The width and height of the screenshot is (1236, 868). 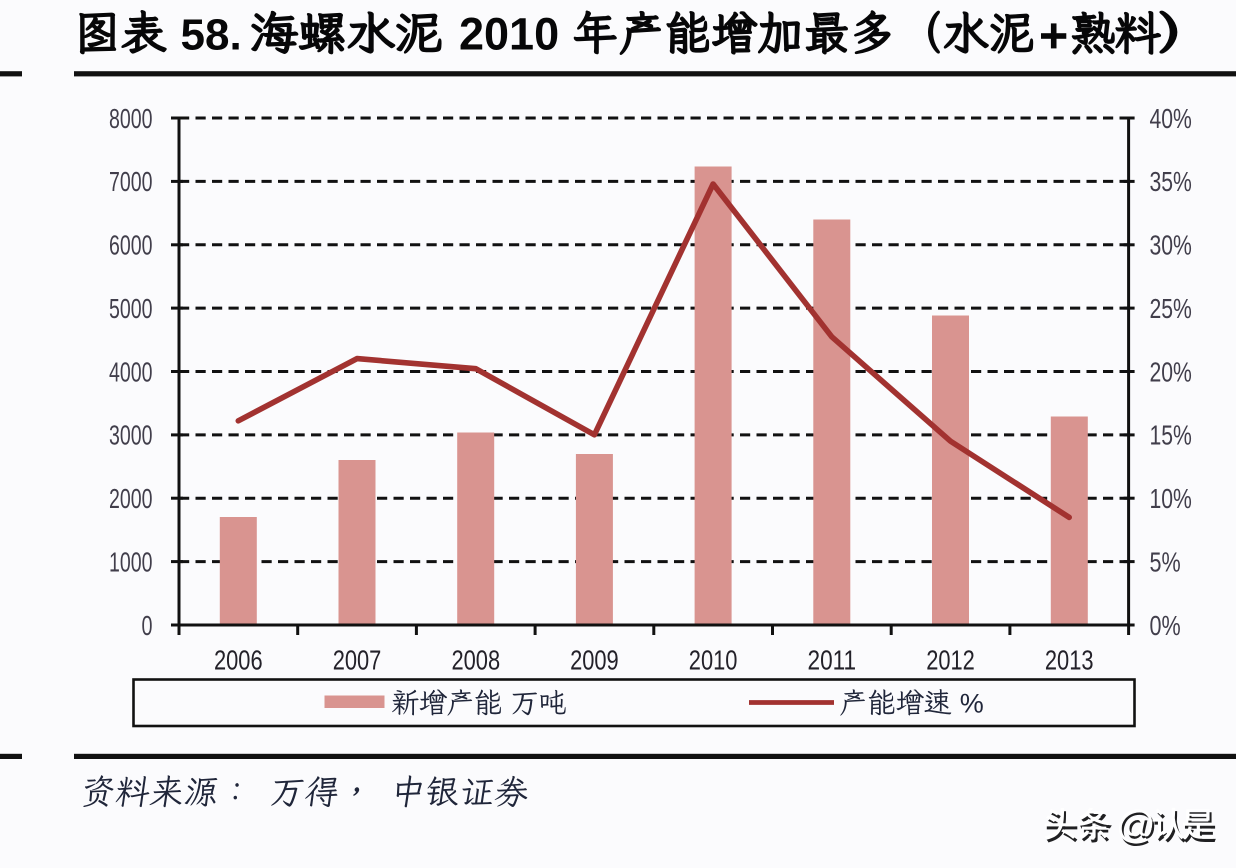 What do you see at coordinates (1171, 245) in the screenshot?
I see `svg-text: 30%` at bounding box center [1171, 245].